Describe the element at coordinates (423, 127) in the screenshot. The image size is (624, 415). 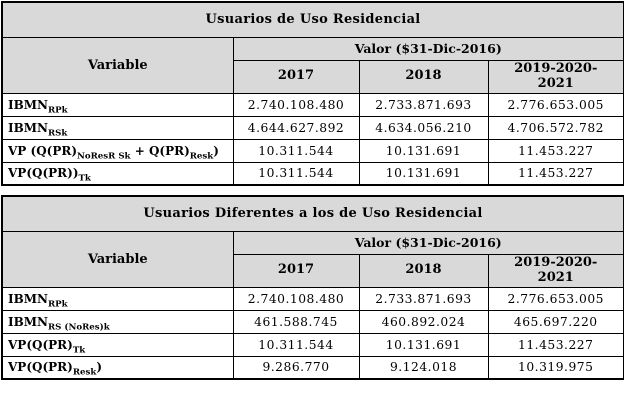
I see `value-cell: 4.634.056.210` at that location.